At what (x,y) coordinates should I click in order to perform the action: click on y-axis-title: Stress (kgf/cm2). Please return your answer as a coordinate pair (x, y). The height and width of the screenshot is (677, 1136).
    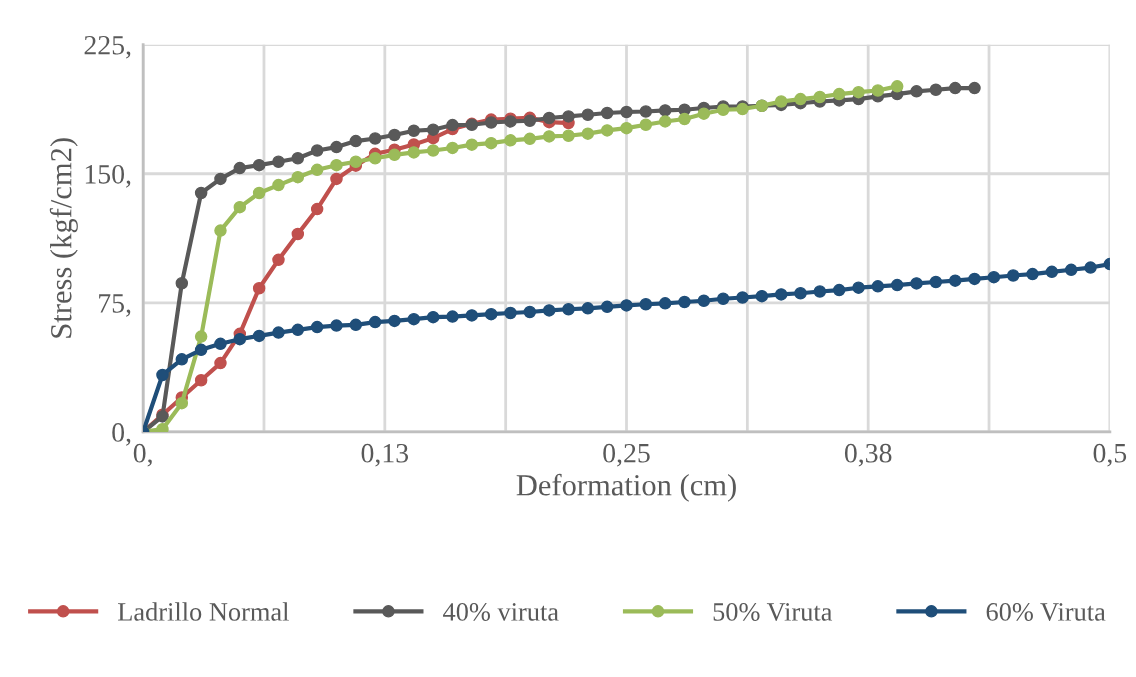
    Looking at the image, I should click on (63, 238).